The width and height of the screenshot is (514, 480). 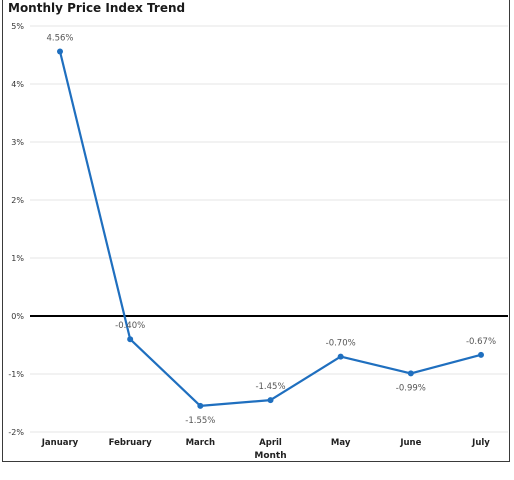 I want to click on x-tick-label: February, so click(x=130, y=443).